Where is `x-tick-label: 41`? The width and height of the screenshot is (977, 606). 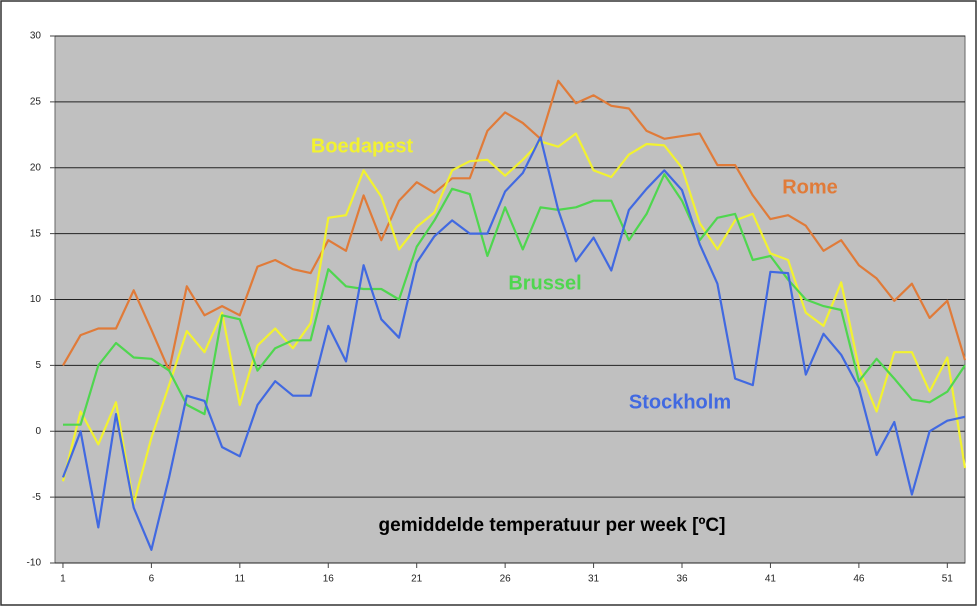 x-tick-label: 41 is located at coordinates (771, 579).